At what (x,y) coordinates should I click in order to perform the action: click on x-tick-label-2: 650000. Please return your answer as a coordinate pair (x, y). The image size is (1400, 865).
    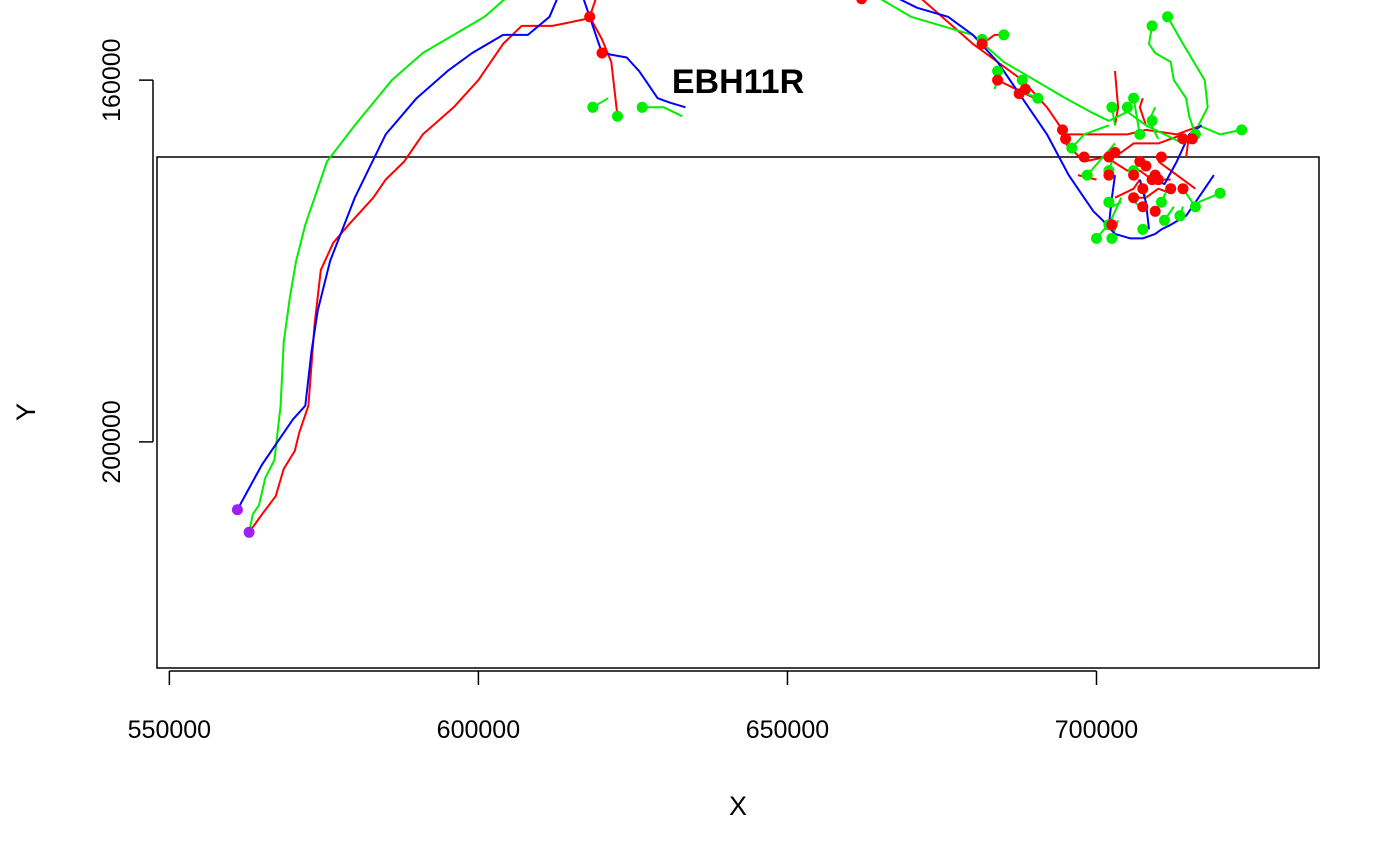
    Looking at the image, I should click on (787, 730).